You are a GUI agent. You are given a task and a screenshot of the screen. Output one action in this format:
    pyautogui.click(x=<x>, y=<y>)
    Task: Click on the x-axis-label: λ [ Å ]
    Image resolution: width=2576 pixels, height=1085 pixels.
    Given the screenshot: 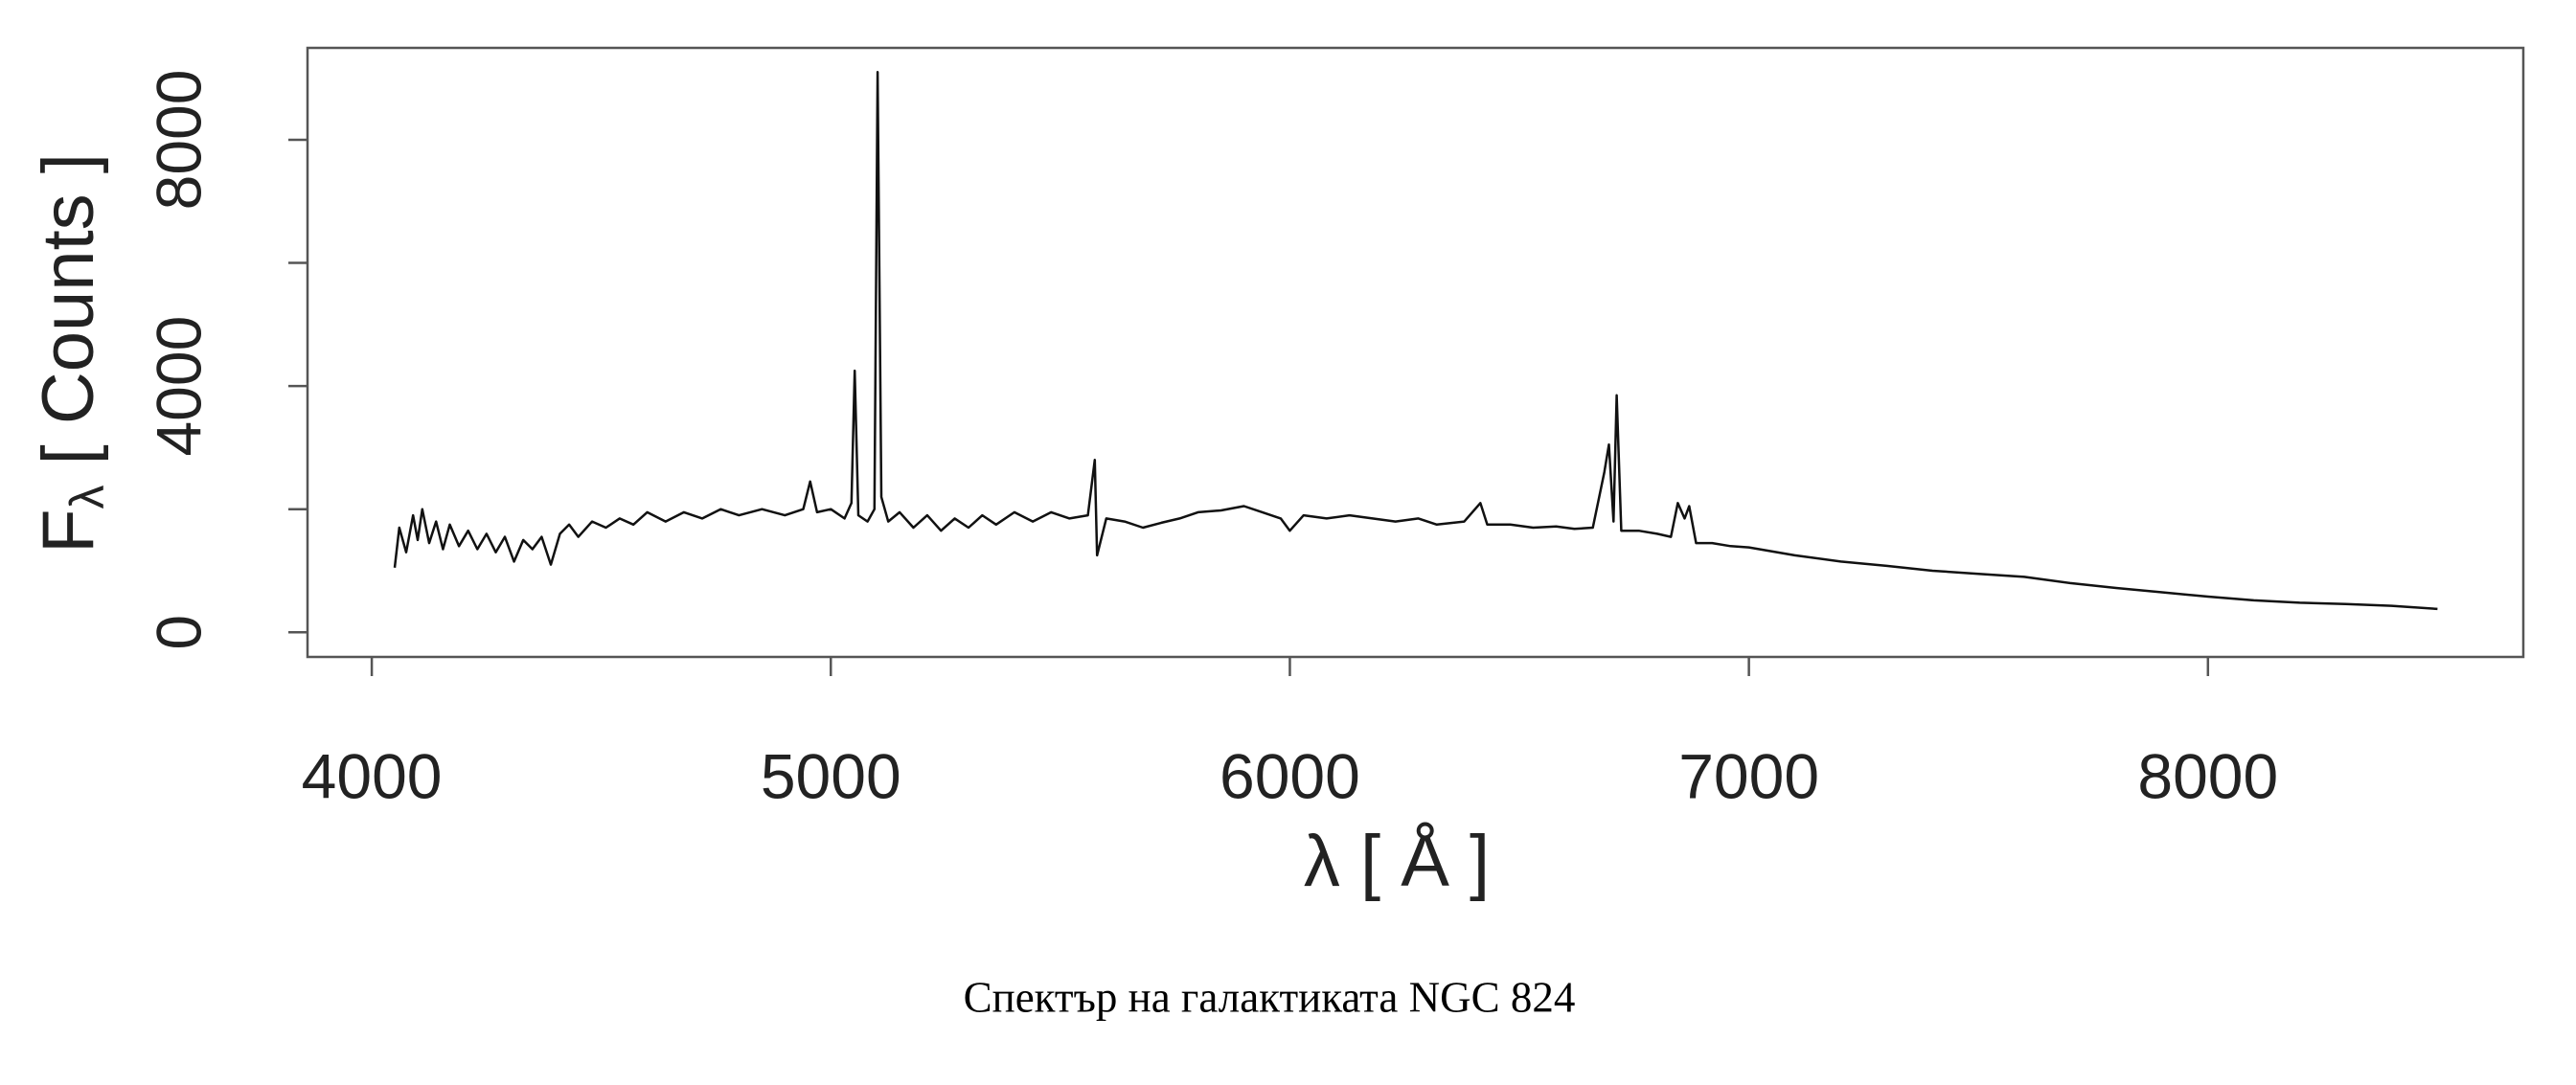 What is the action you would take?
    pyautogui.click(x=1397, y=861)
    